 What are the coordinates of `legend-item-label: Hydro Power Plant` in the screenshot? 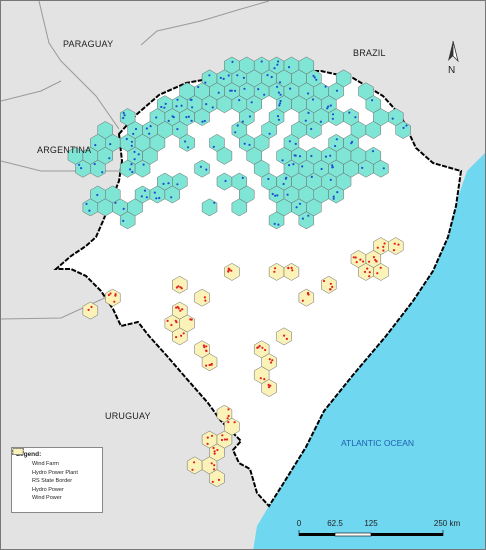 It's located at (55, 472).